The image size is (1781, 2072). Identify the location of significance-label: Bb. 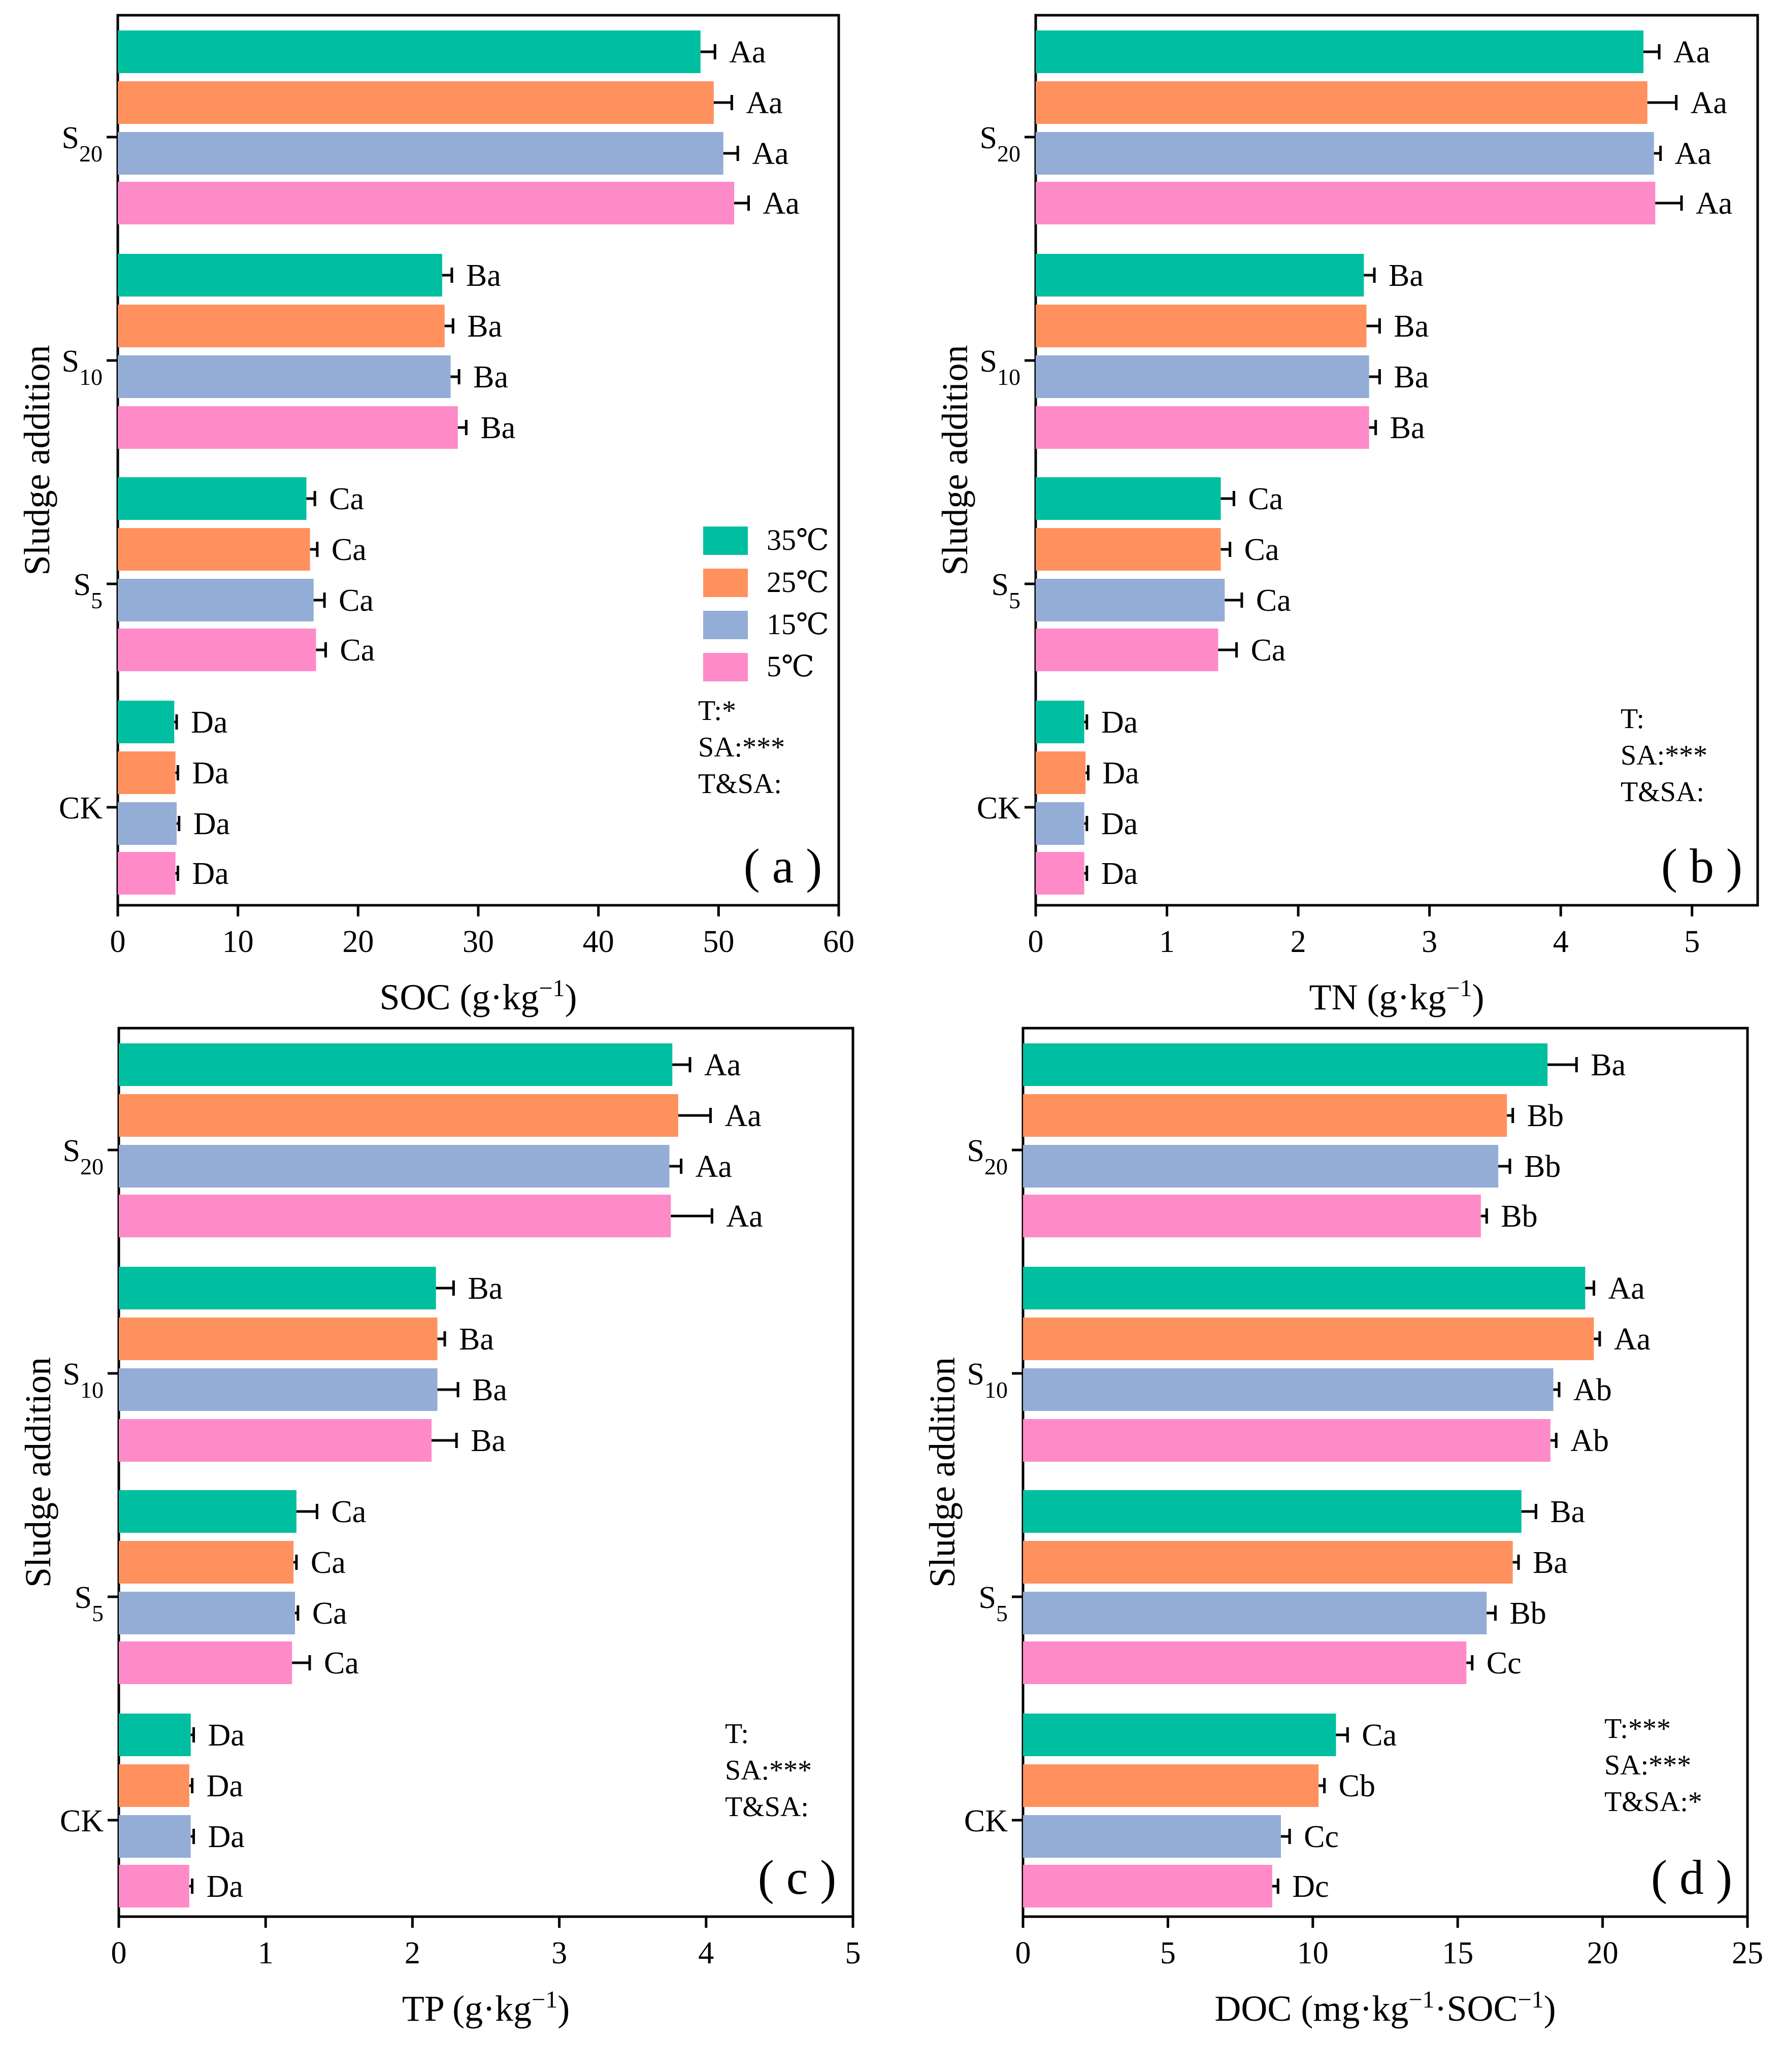
(1519, 1216).